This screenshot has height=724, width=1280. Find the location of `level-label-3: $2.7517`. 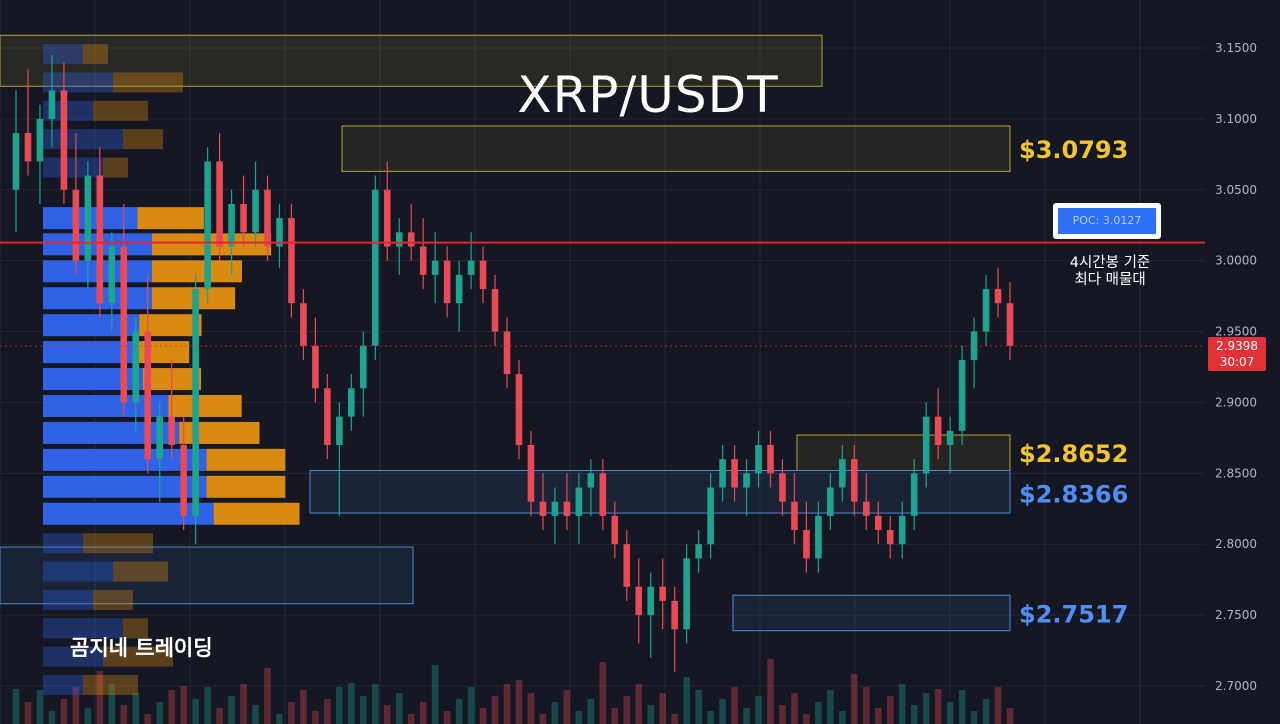

level-label-3: $2.7517 is located at coordinates (1073, 615).